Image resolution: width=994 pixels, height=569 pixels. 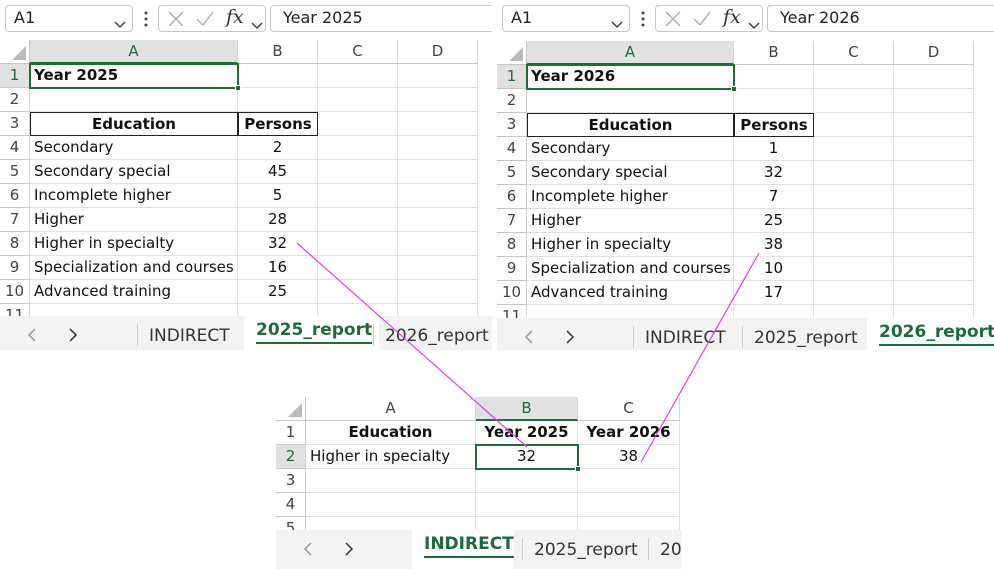 What do you see at coordinates (278, 148) in the screenshot?
I see `cell-text: 2` at bounding box center [278, 148].